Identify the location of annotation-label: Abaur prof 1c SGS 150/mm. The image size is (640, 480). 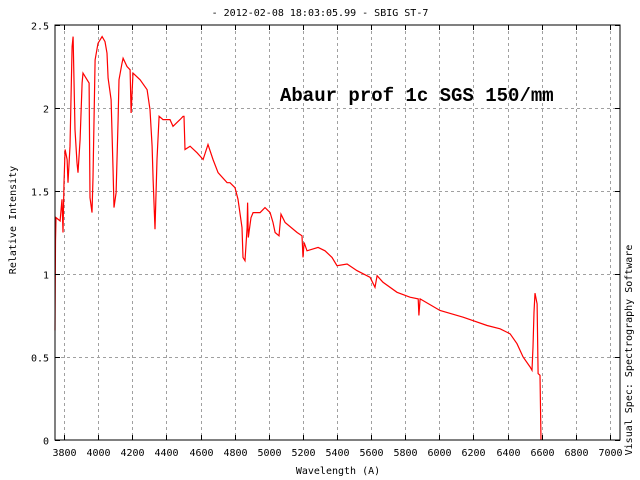
(417, 96).